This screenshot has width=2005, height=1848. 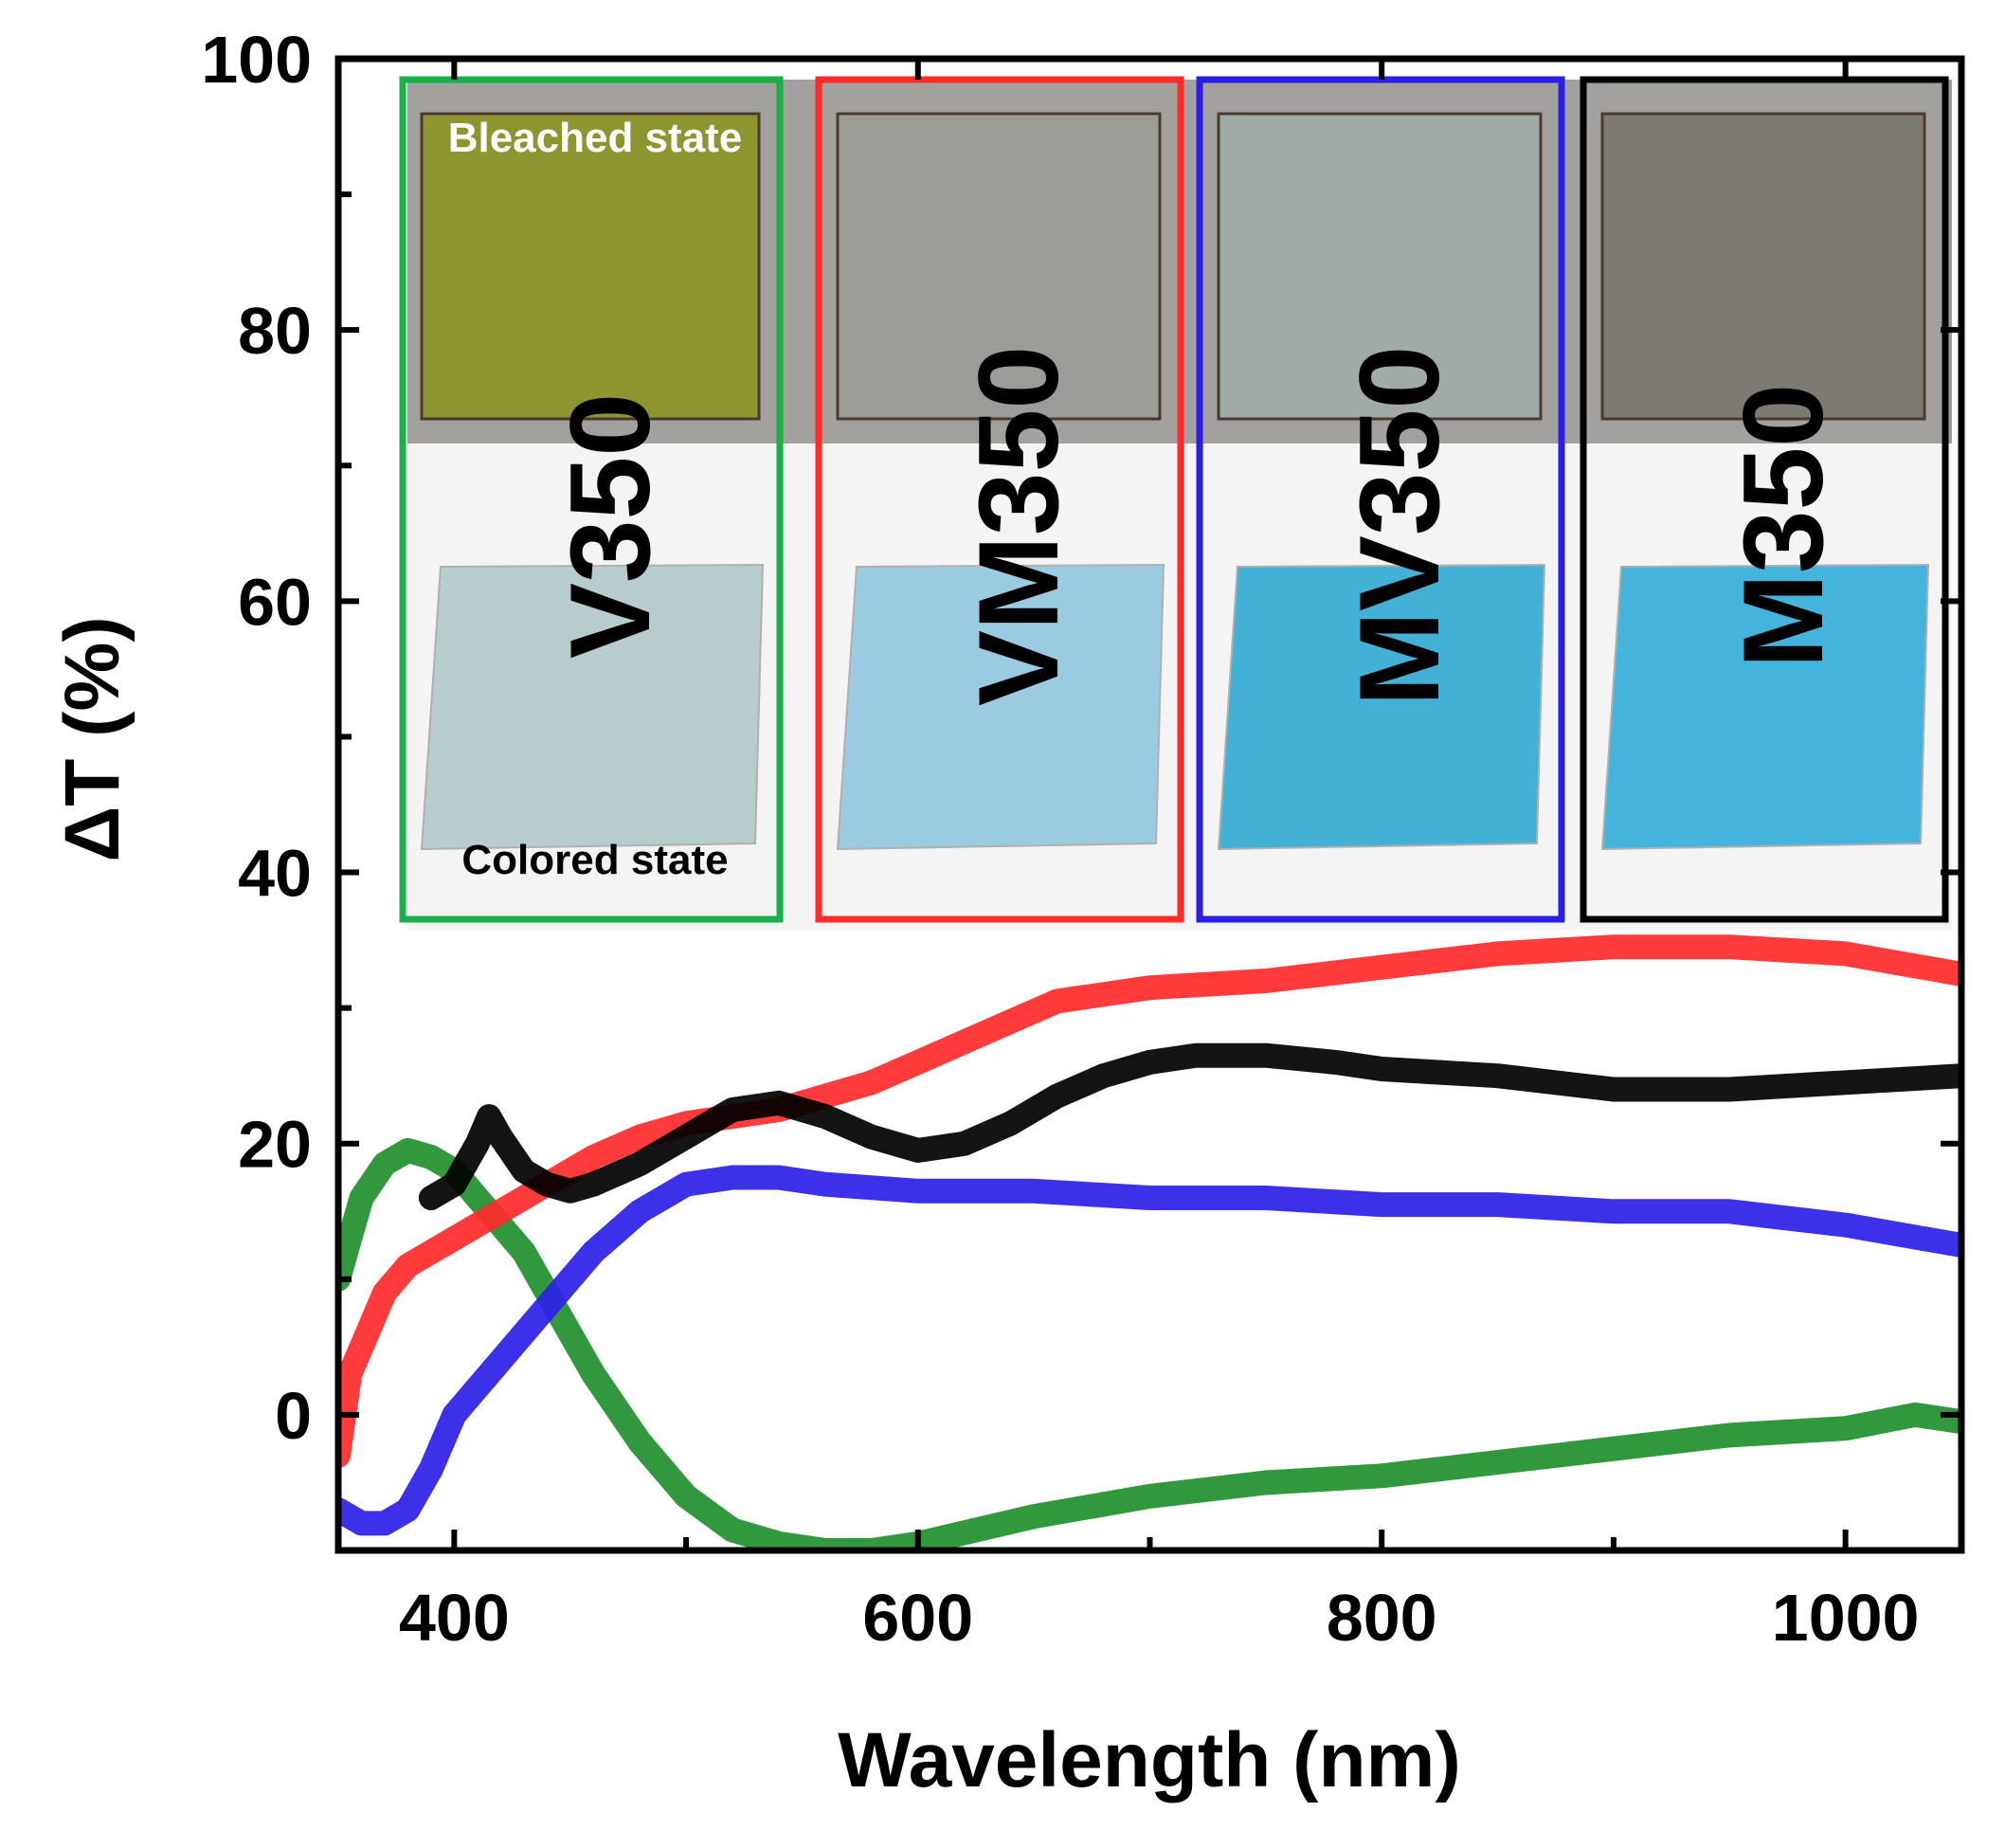 What do you see at coordinates (454, 1618) in the screenshot?
I see `x-tick-label-400: 400` at bounding box center [454, 1618].